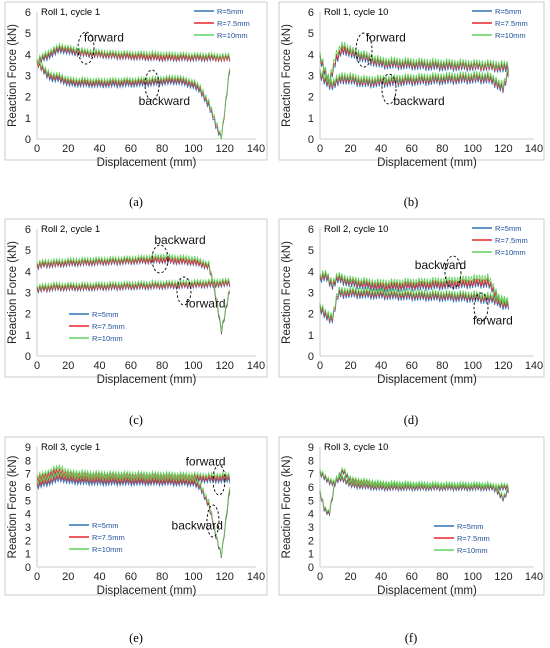 Image resolution: width=550 pixels, height=648 pixels. What do you see at coordinates (136, 202) in the screenshot?
I see `subfigure-label: (a)` at bounding box center [136, 202].